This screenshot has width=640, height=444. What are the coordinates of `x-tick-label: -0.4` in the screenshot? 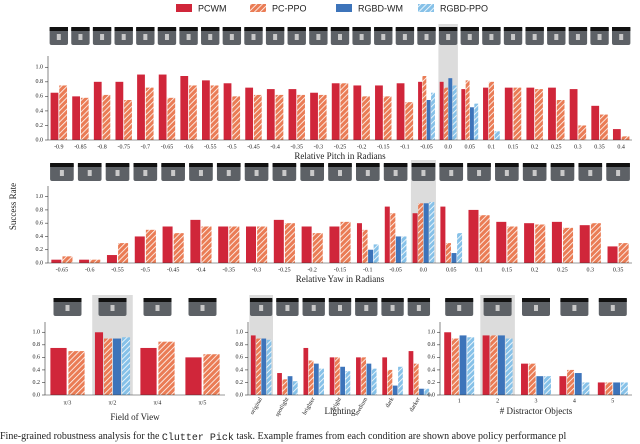 It's located at (201, 270).